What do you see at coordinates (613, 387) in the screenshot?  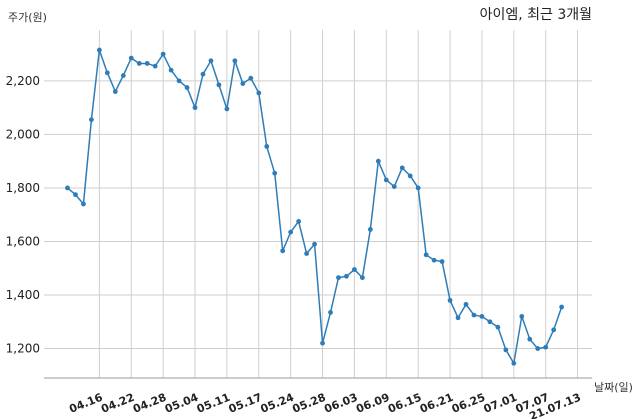 I see `x-axis-label: 날짜(일)` at bounding box center [613, 387].